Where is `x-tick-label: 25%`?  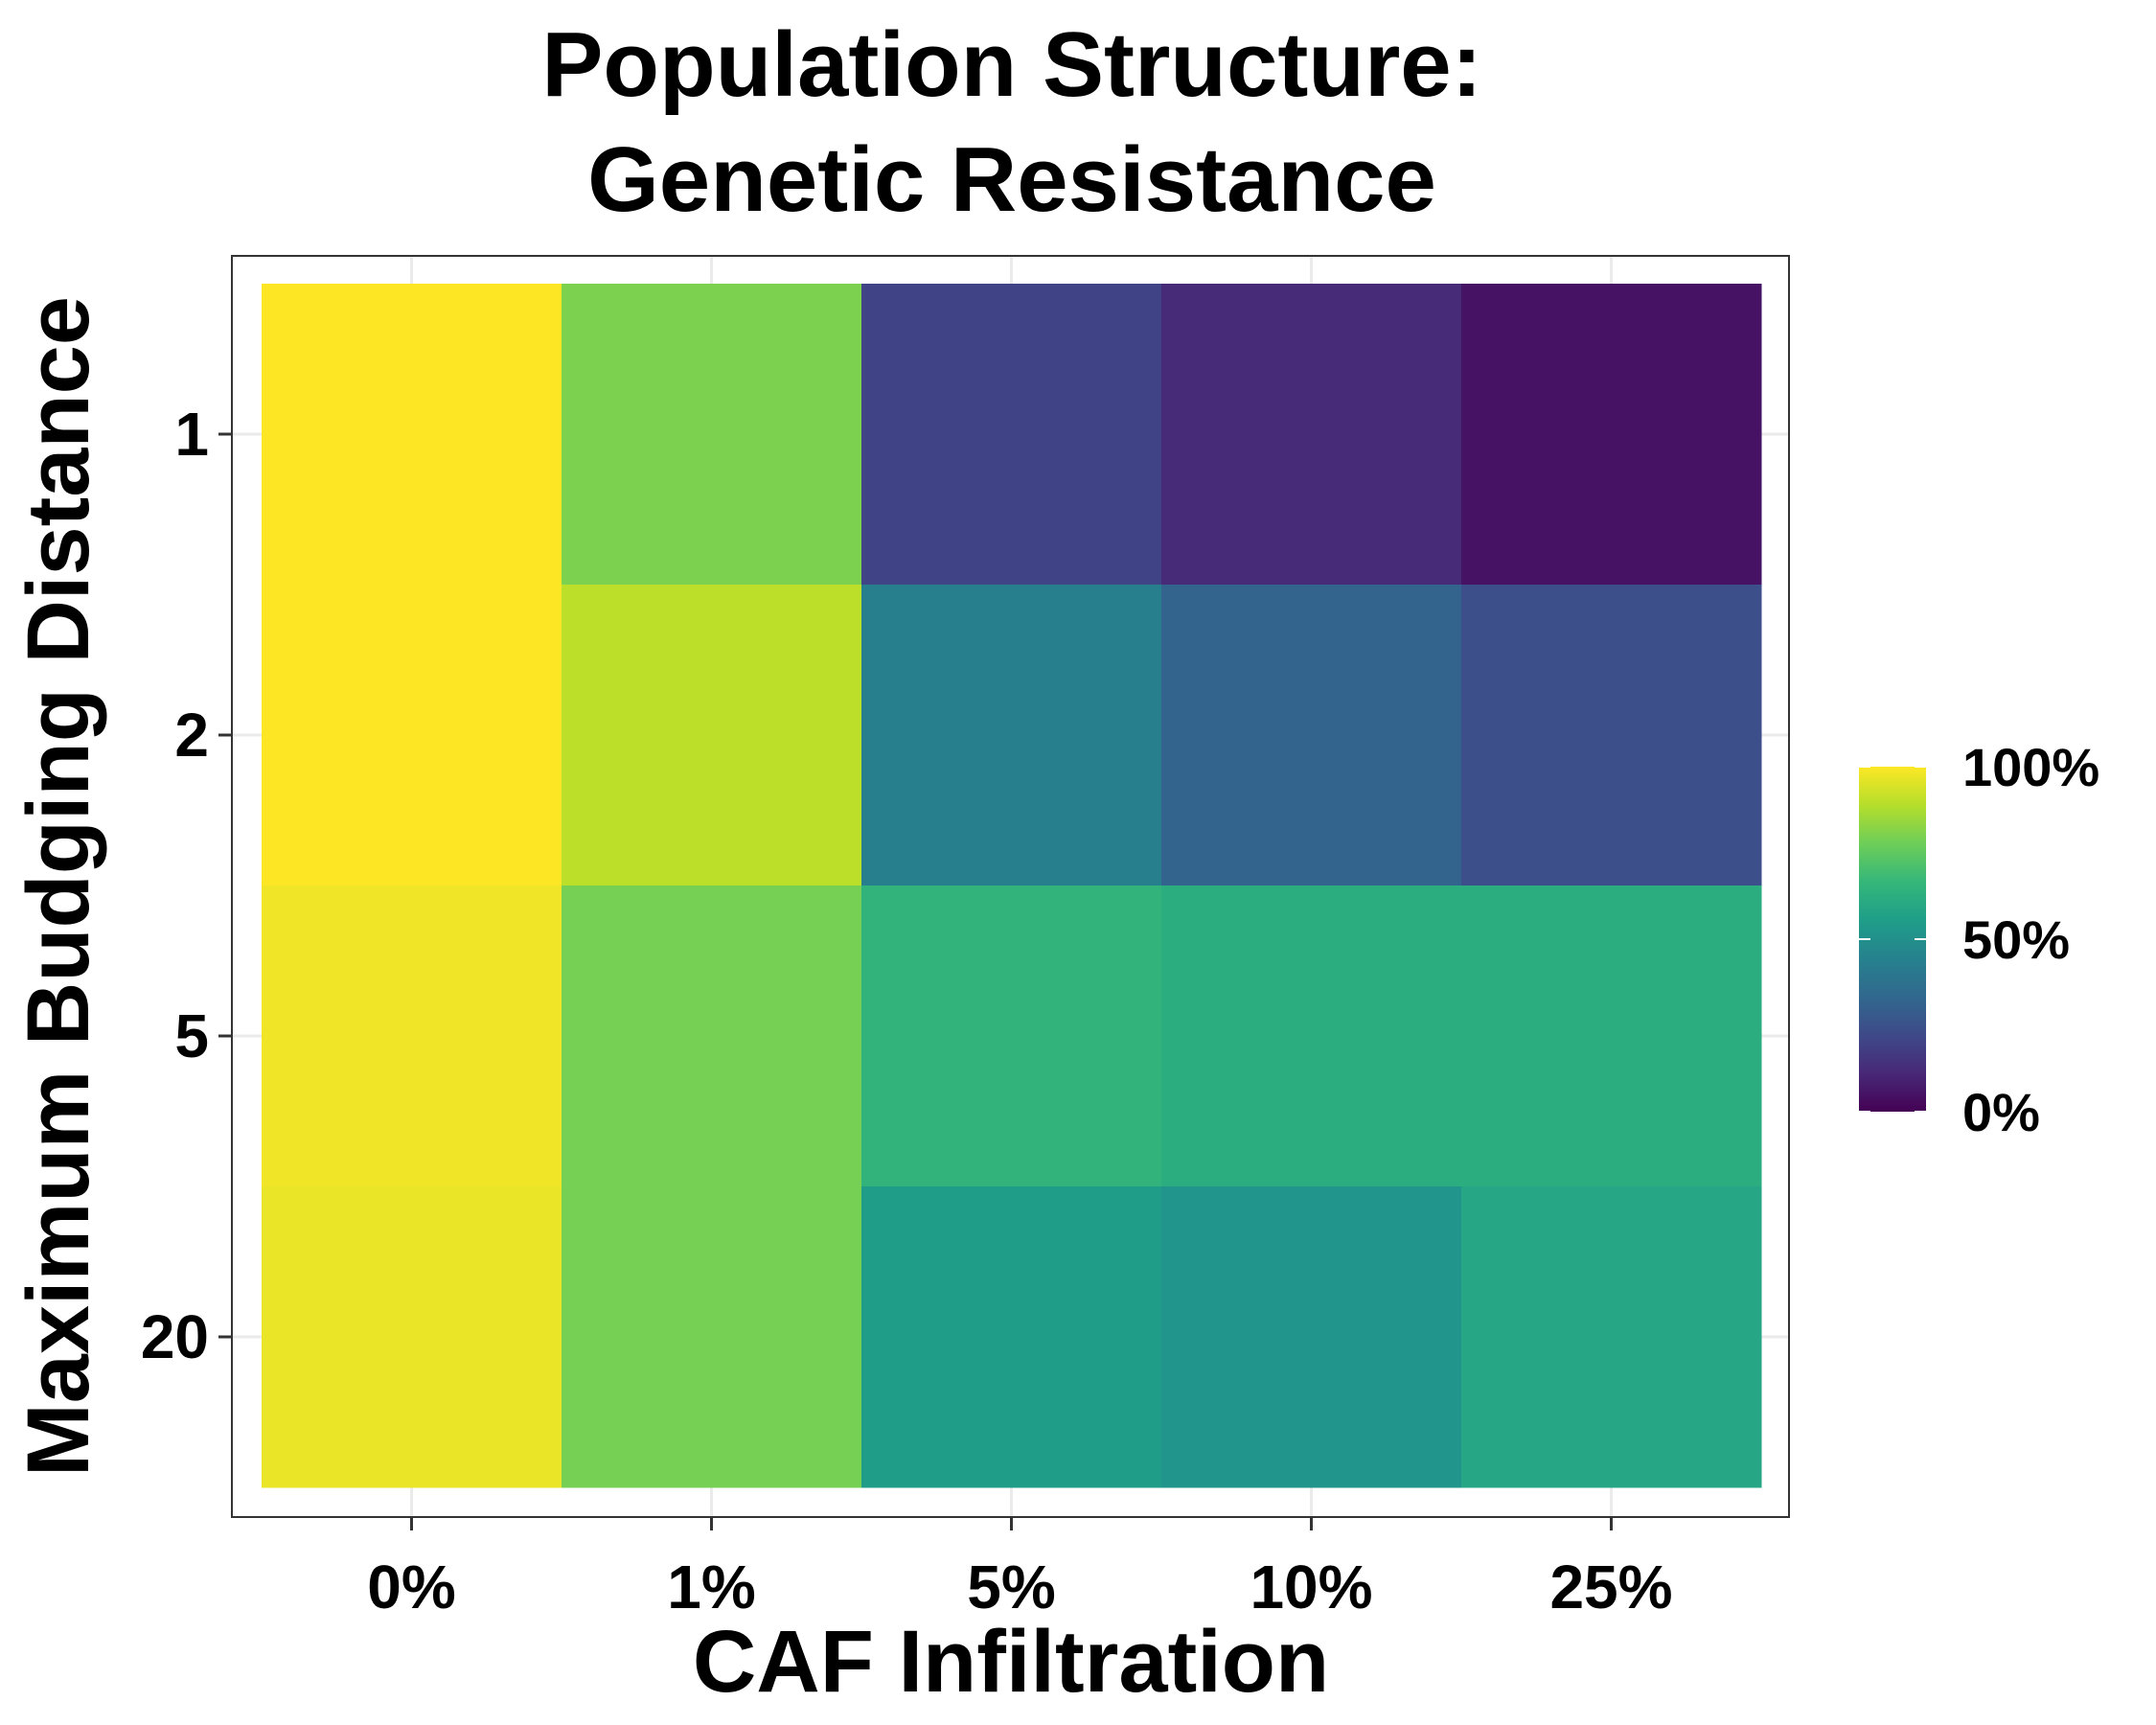
x-tick-label: 25% is located at coordinates (1610, 1587).